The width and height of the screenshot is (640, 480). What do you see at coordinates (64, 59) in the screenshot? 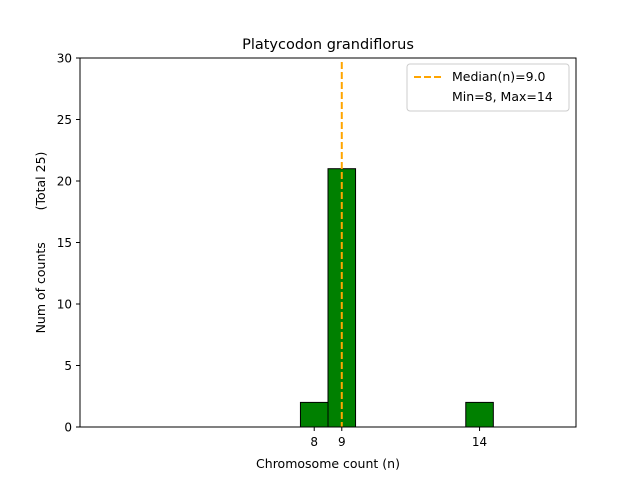
I see `y-tick-label-30: 30` at bounding box center [64, 59].